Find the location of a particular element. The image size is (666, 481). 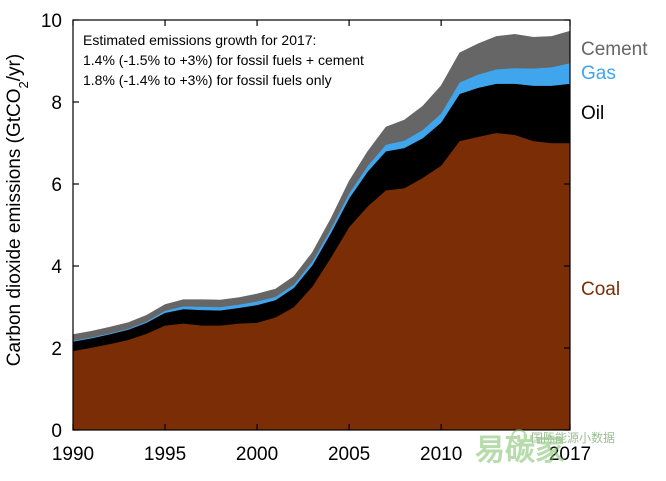

x-tick-label: 2000 is located at coordinates (257, 454).